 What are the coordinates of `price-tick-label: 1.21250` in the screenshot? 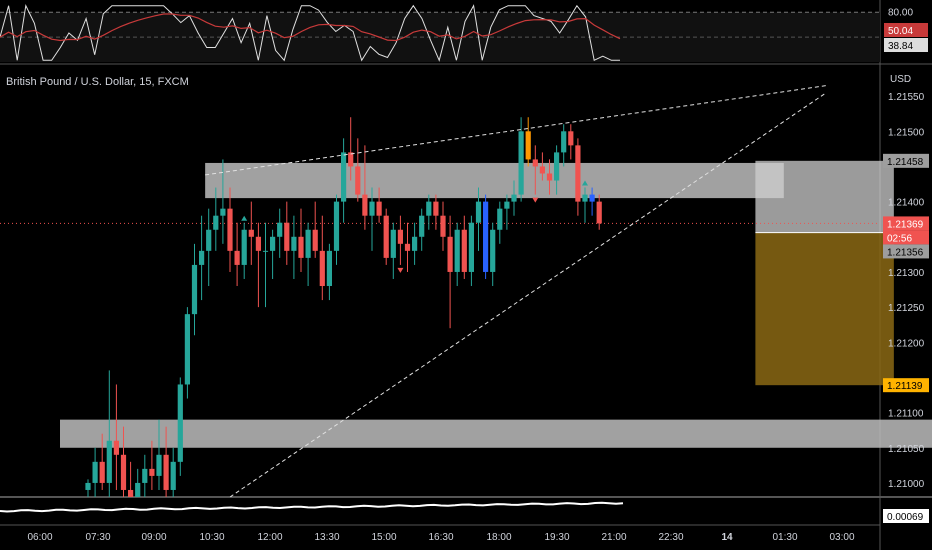 It's located at (906, 308).